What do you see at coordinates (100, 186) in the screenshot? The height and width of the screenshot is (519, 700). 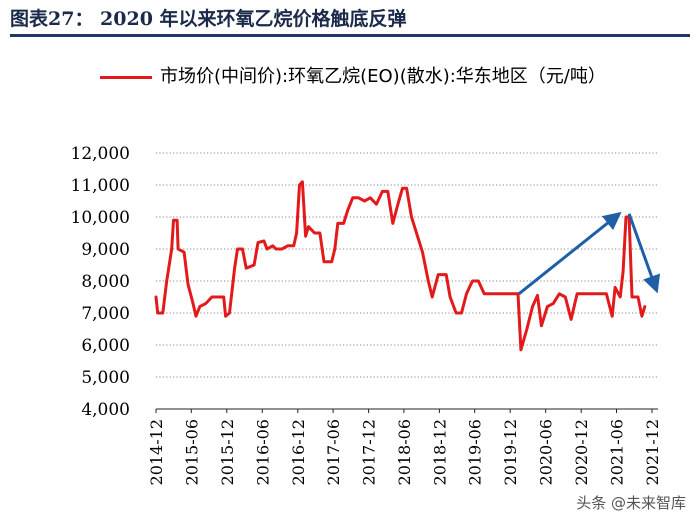 I see `y-tick-label: 11,000` at bounding box center [100, 186].